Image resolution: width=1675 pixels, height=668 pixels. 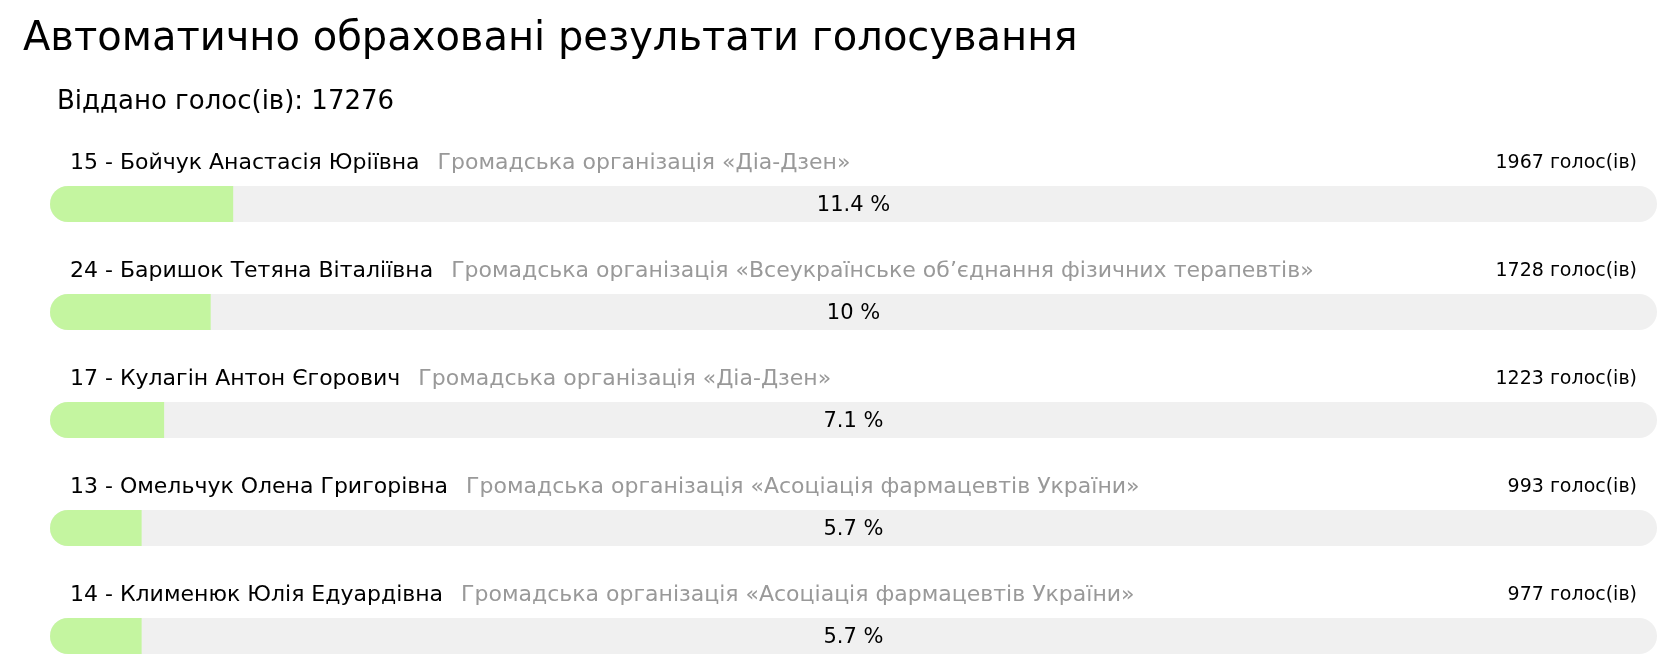 I want to click on data-label: 7.1 %, so click(x=853, y=420).